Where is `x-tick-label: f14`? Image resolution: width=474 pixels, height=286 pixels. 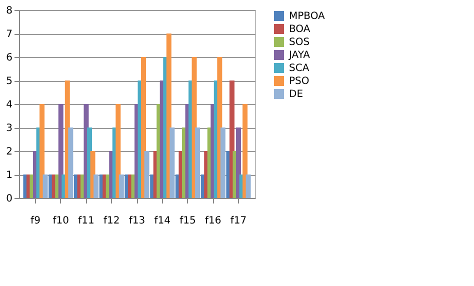
x-tick-label: f14 is located at coordinates (162, 221).